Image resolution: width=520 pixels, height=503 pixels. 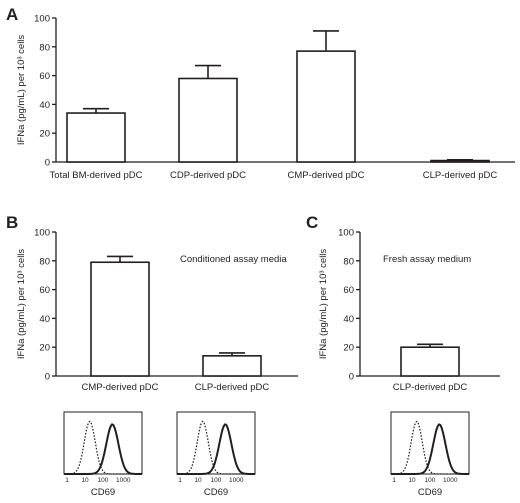 I want to click on histogram-2-frame, so click(x=216, y=443).